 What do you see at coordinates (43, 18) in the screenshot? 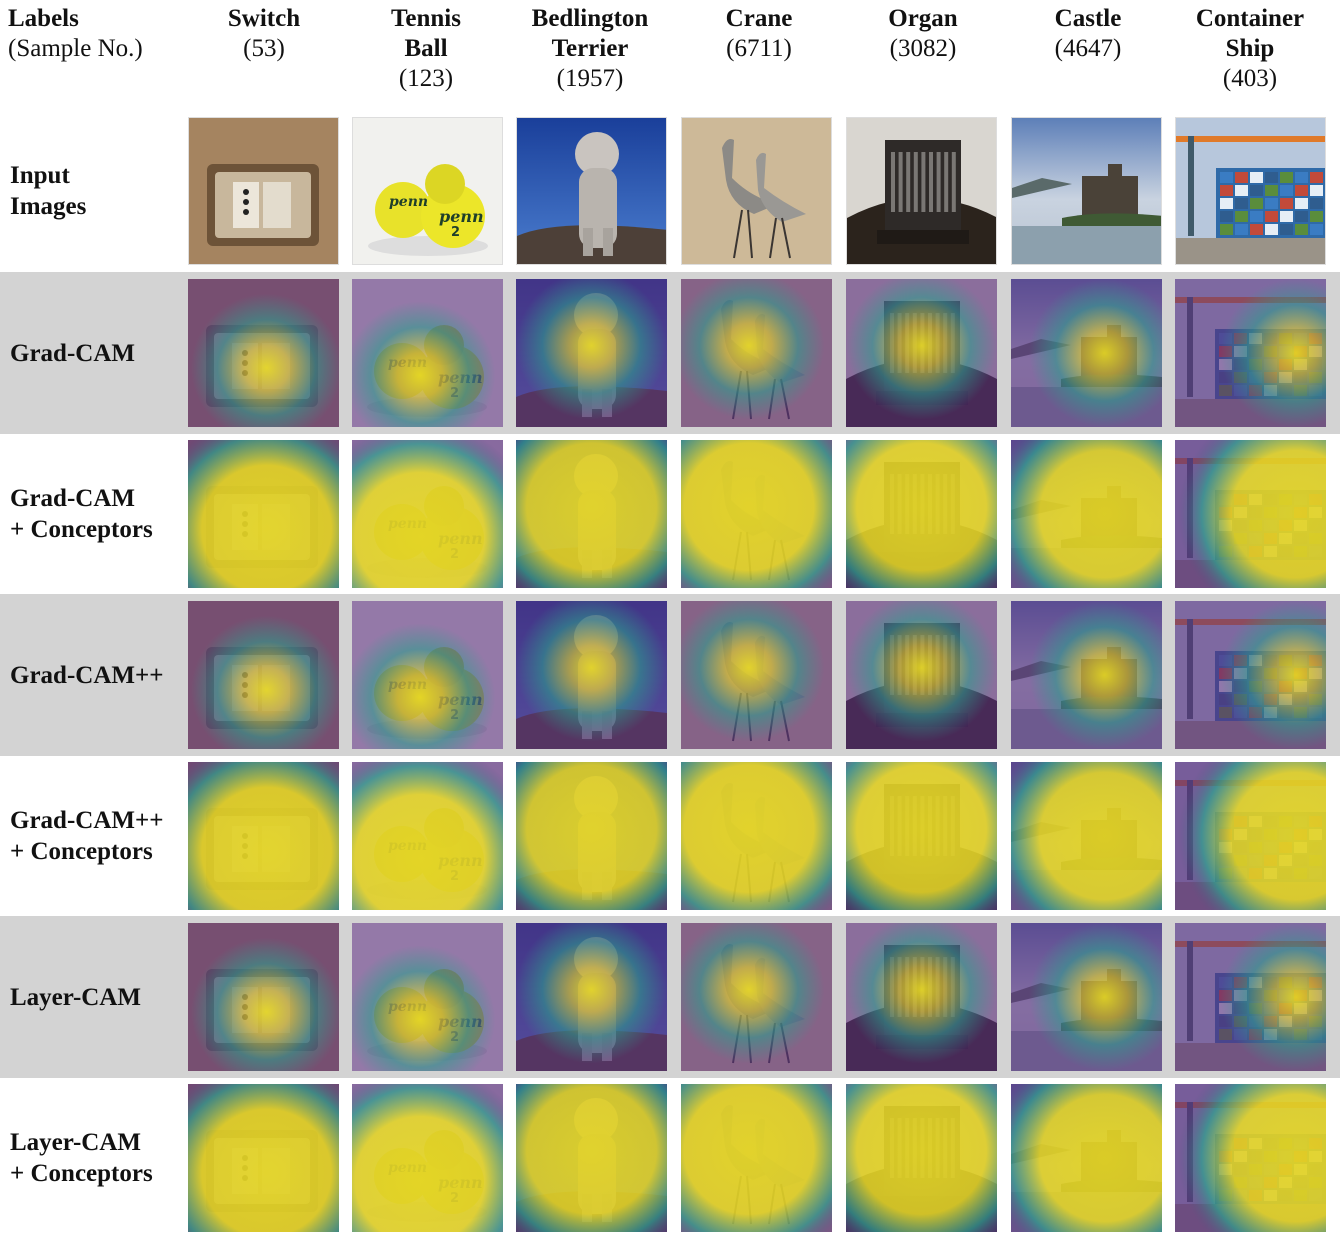
I see `labels-heading: Labels` at bounding box center [43, 18].